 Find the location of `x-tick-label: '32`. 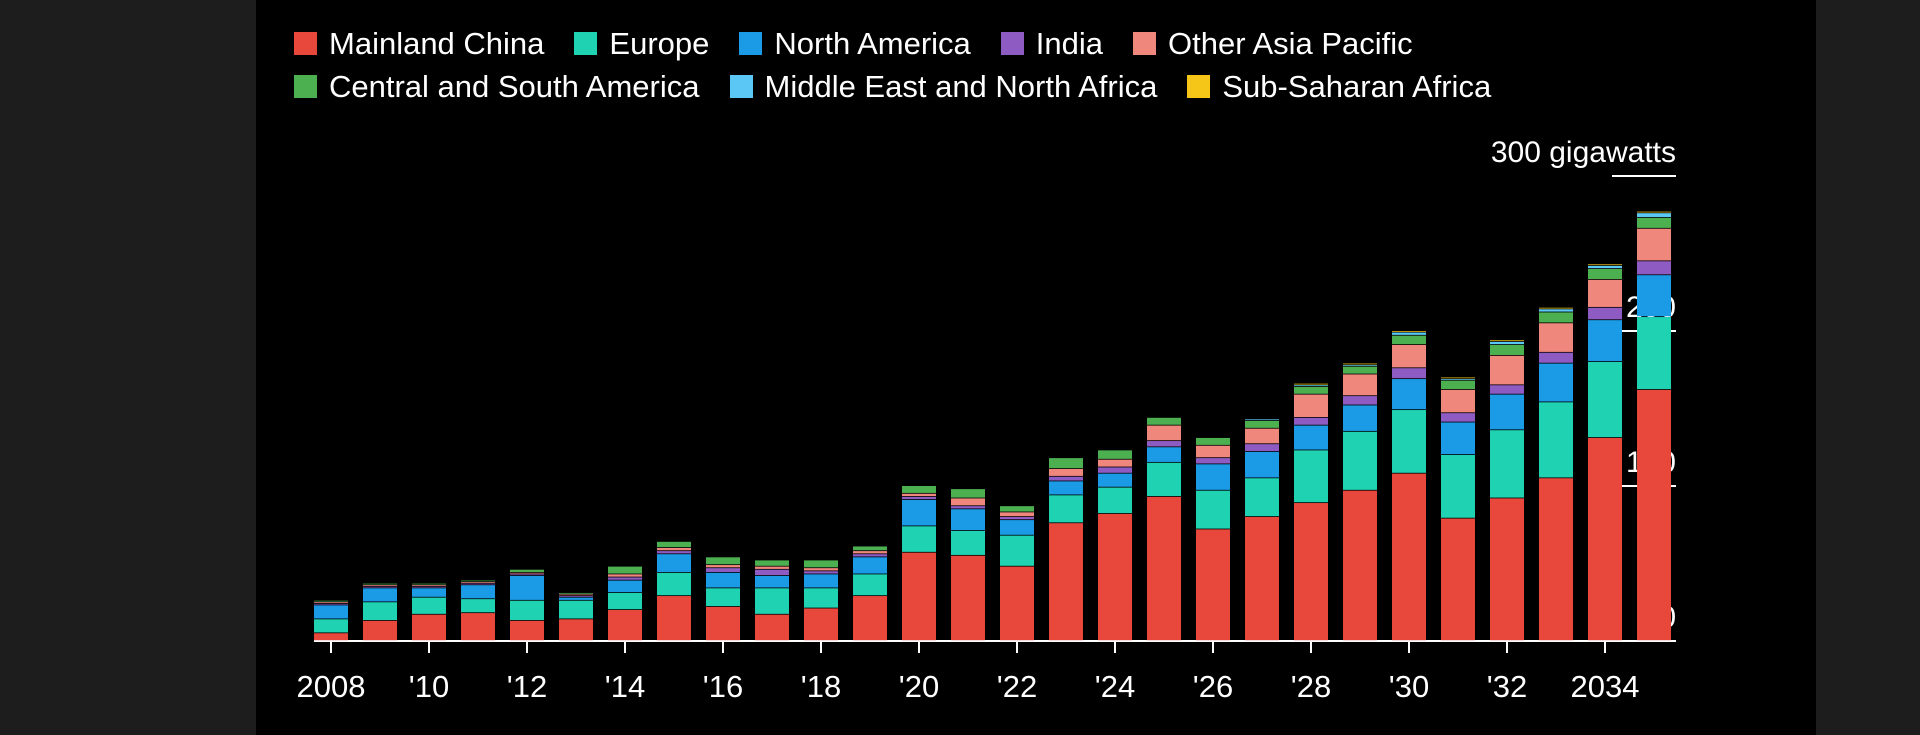

x-tick-label: '32 is located at coordinates (1507, 686).